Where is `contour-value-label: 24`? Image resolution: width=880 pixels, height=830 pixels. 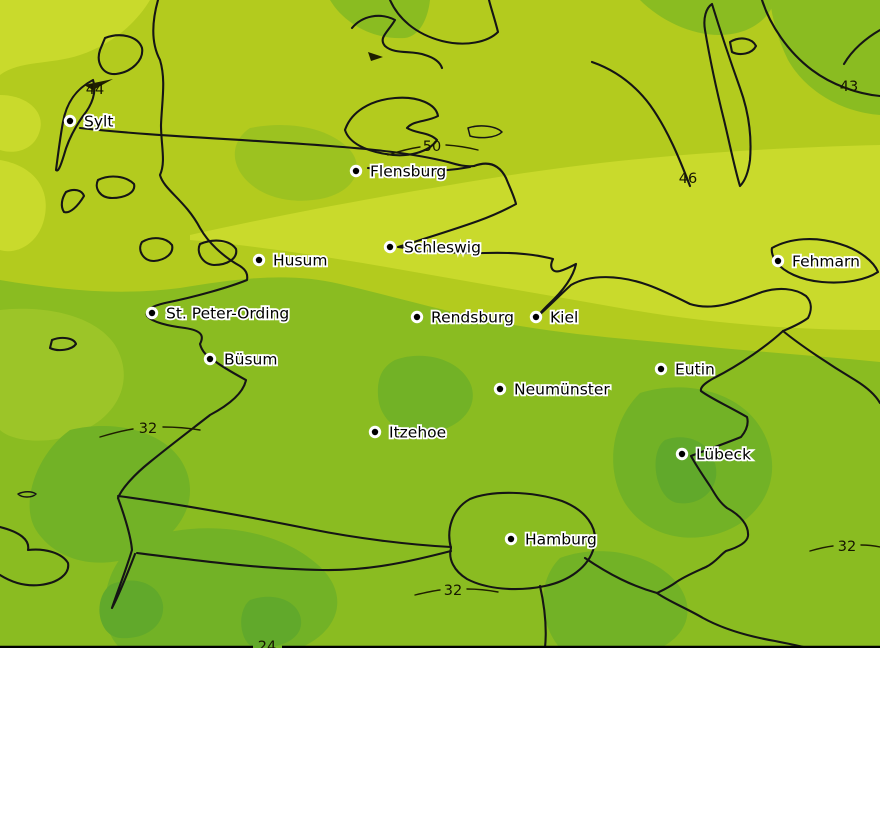
contour-value-label: 24 is located at coordinates (267, 643).